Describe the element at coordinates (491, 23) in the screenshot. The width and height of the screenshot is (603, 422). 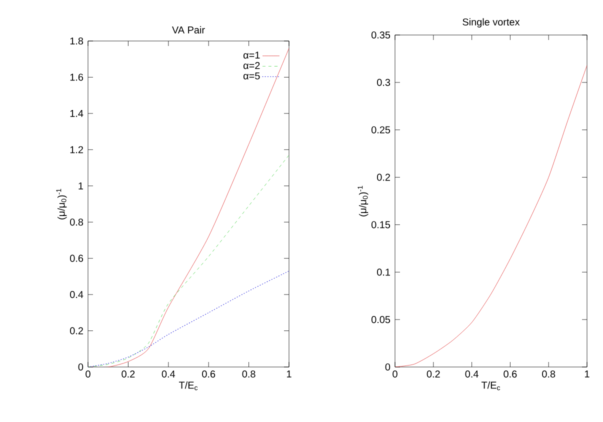
I see `chart-title: Single vortex` at that location.